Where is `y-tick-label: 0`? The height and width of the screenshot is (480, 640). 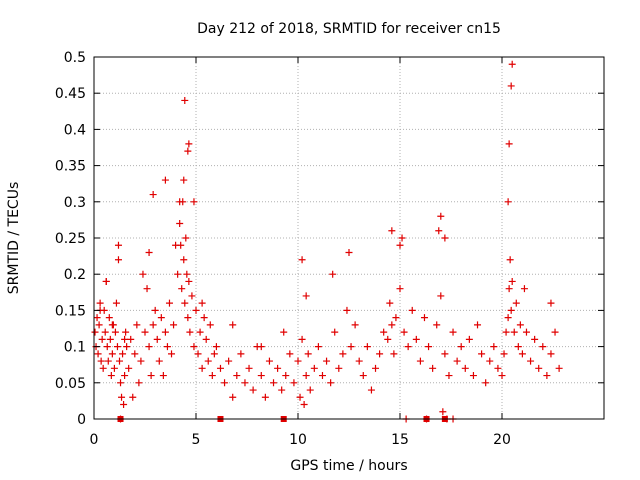 y-tick-label: 0 is located at coordinates (81, 420).